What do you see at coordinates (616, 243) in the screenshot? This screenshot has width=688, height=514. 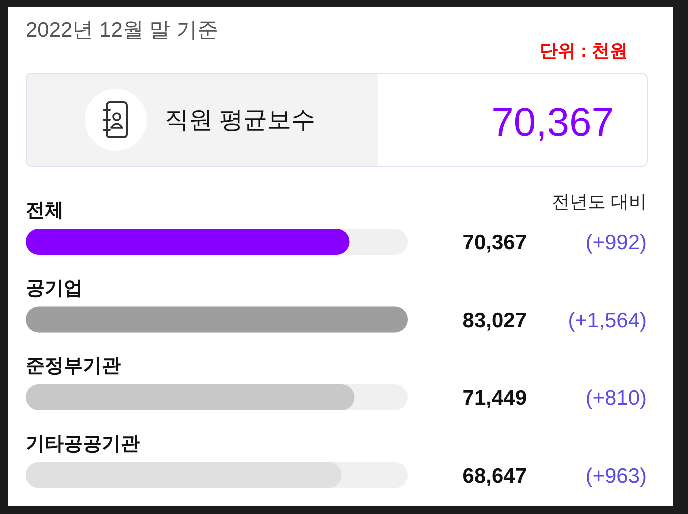 I see `text: (+992)` at bounding box center [616, 243].